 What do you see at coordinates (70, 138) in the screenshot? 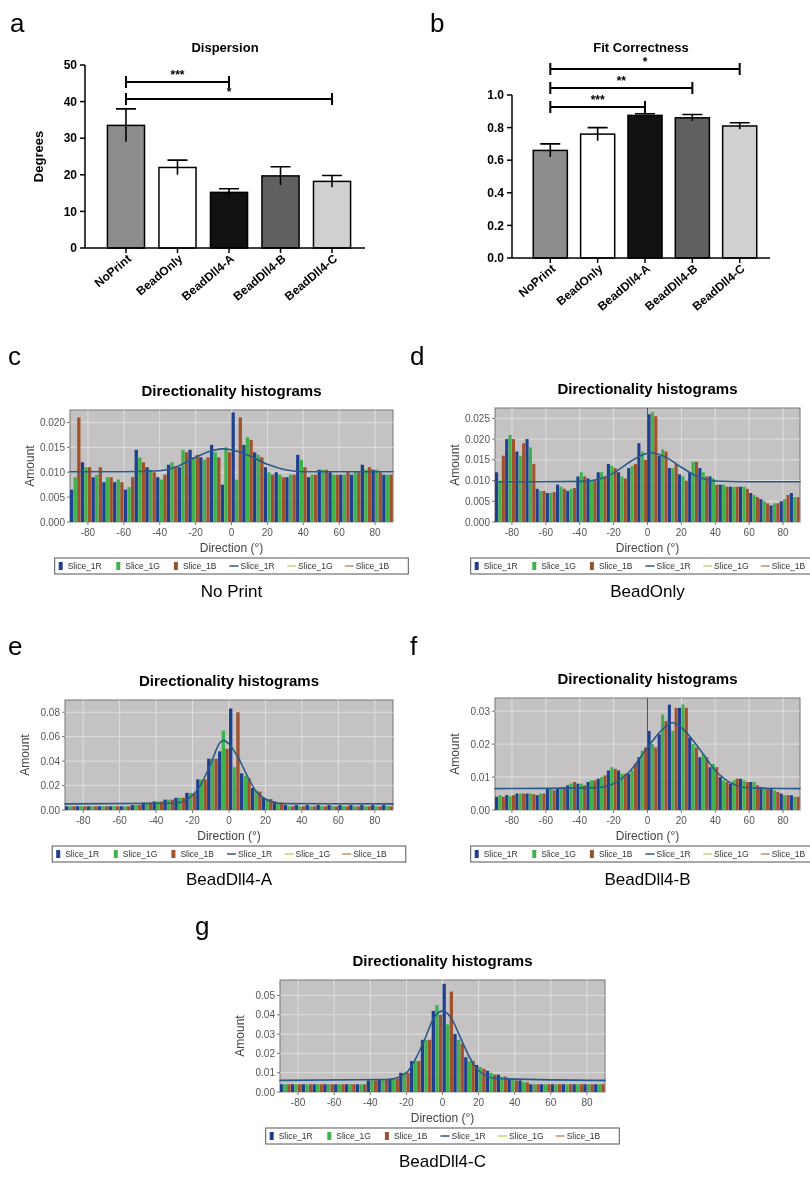
I see `y-tick-label: 30` at bounding box center [70, 138].